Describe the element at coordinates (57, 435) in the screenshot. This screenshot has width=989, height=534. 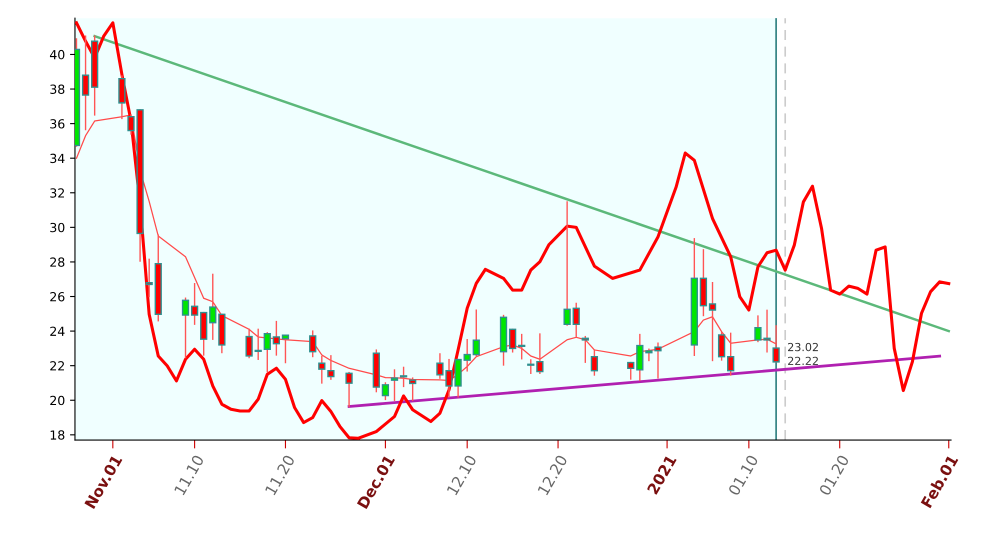
I see `y-tick-label: 18` at that location.